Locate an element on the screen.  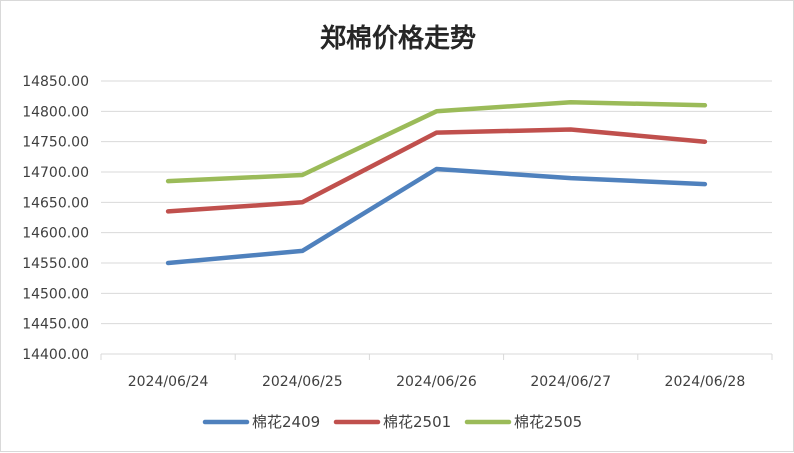
legend-label: 棉花2409 is located at coordinates (286, 422).